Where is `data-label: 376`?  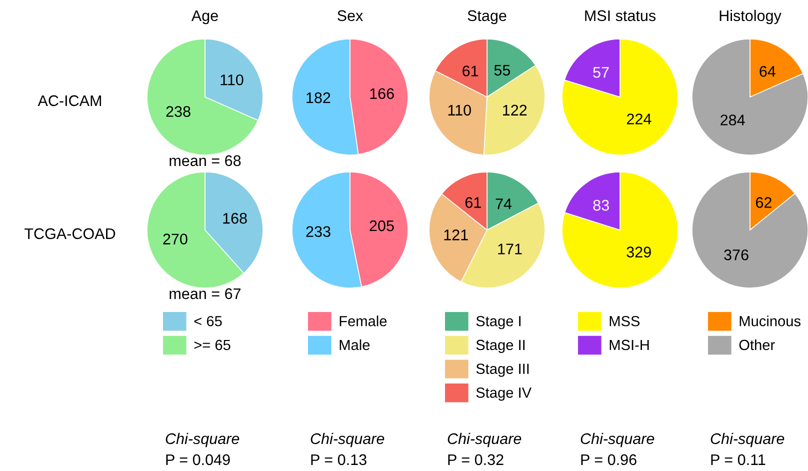
data-label: 376 is located at coordinates (736, 254).